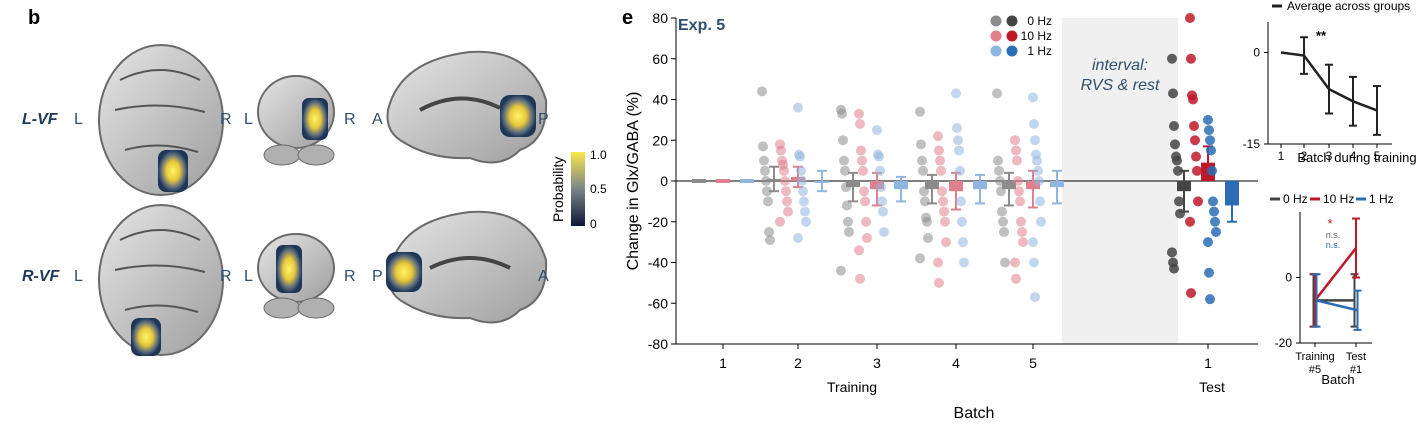  I want to click on colorbar-tick-mid: 0.5, so click(598, 189).